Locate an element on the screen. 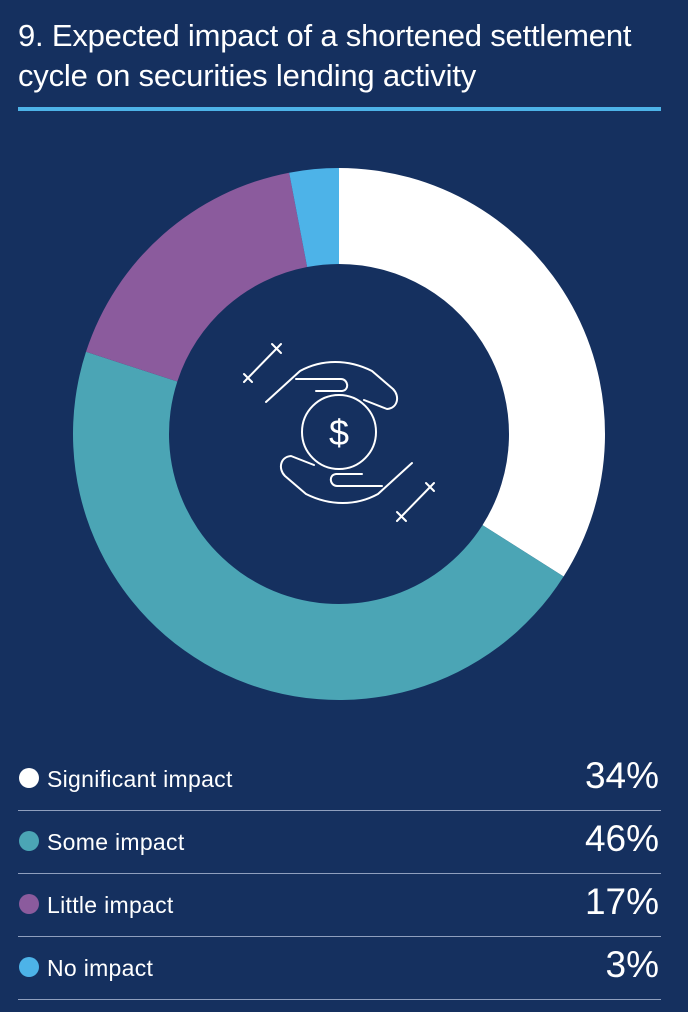 This screenshot has width=688, height=1012. legend-item-significant-impact: Significant impact 34% is located at coordinates (339, 779).